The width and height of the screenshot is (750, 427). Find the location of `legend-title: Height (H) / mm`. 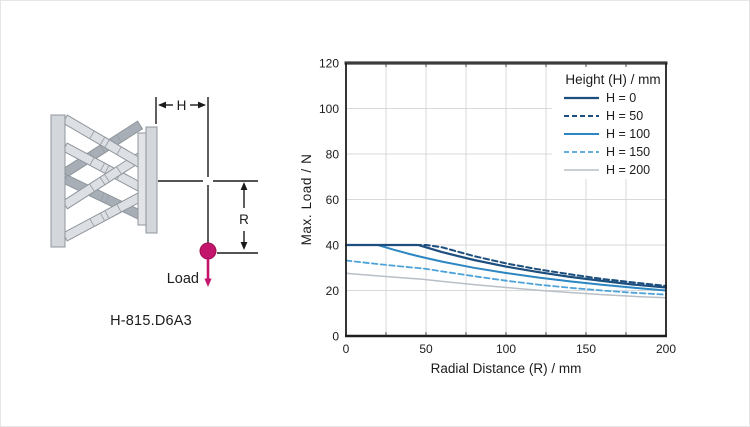

legend-title: Height (H) / mm is located at coordinates (612, 79).